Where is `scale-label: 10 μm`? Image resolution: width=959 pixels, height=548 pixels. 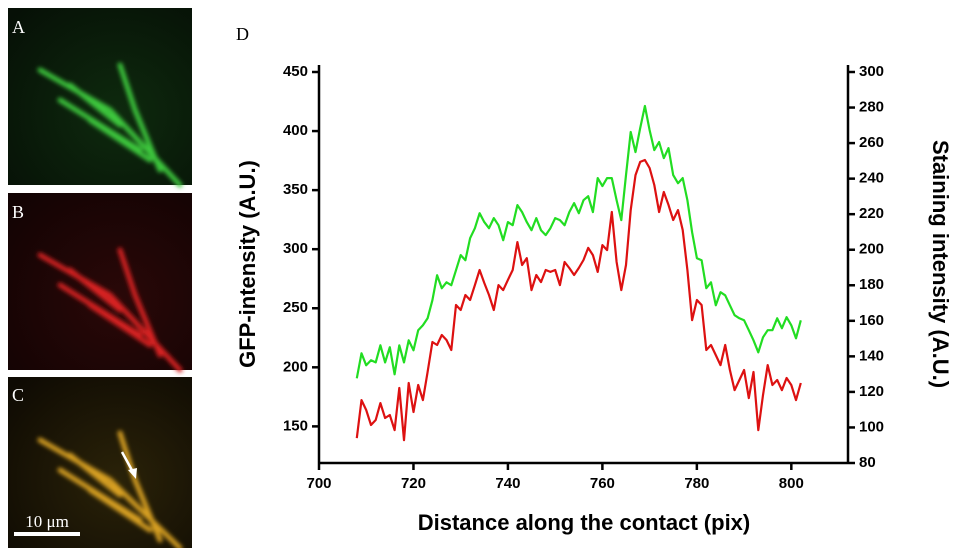
scale-label: 10 μm is located at coordinates (47, 521).